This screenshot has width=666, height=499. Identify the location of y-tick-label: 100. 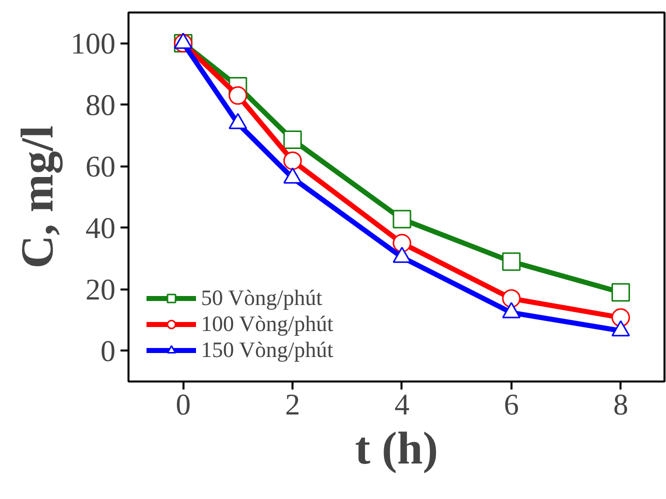
(93, 43).